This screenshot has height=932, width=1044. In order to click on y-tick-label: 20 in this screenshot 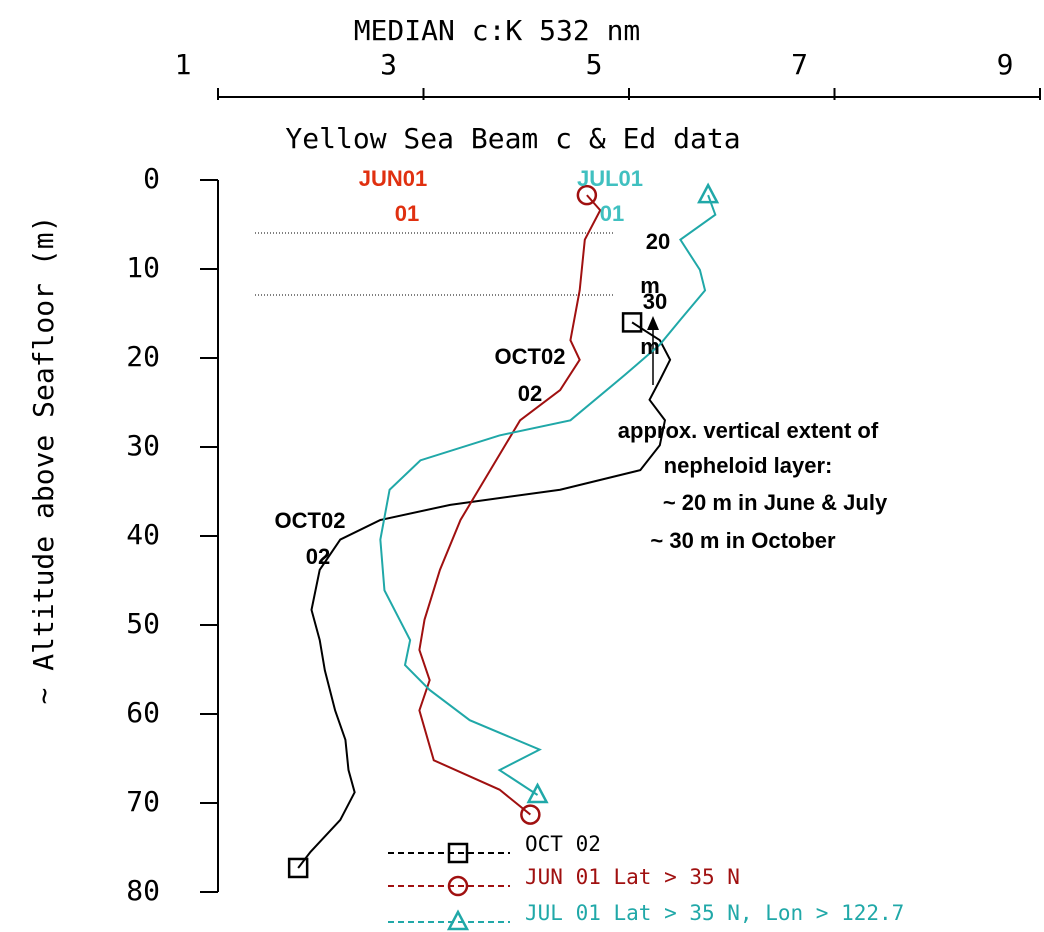, I will do `click(143, 356)`.